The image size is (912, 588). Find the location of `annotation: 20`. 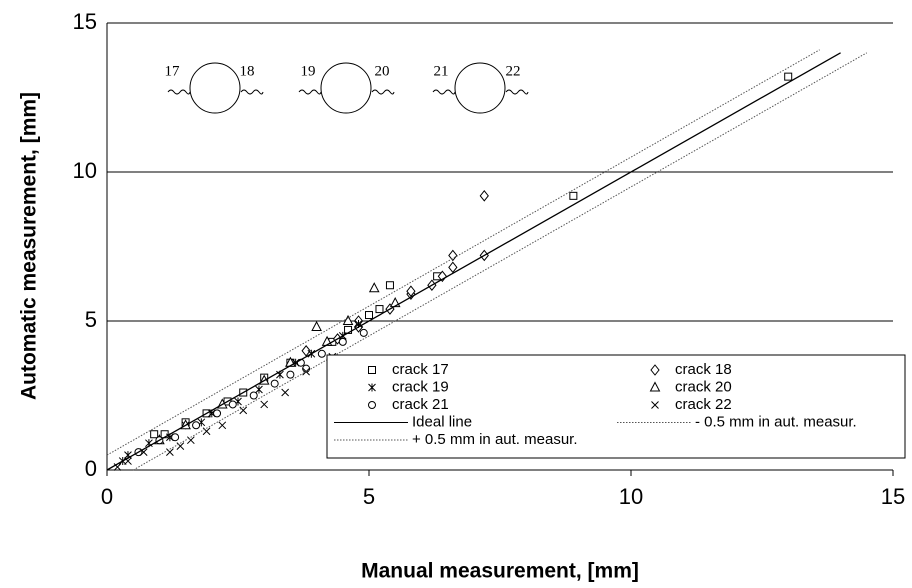

annotation: 20 is located at coordinates (382, 71).